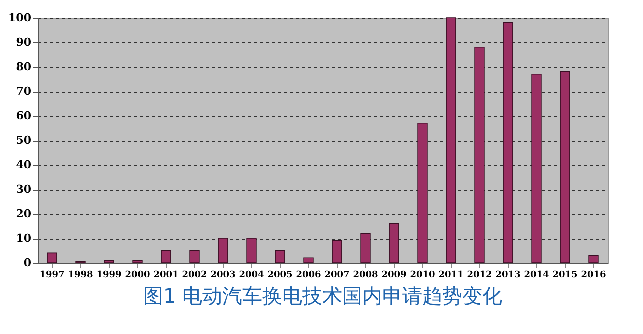 This screenshot has height=334, width=643. What do you see at coordinates (195, 275) in the screenshot?
I see `x-tick-label: 2002` at bounding box center [195, 275].